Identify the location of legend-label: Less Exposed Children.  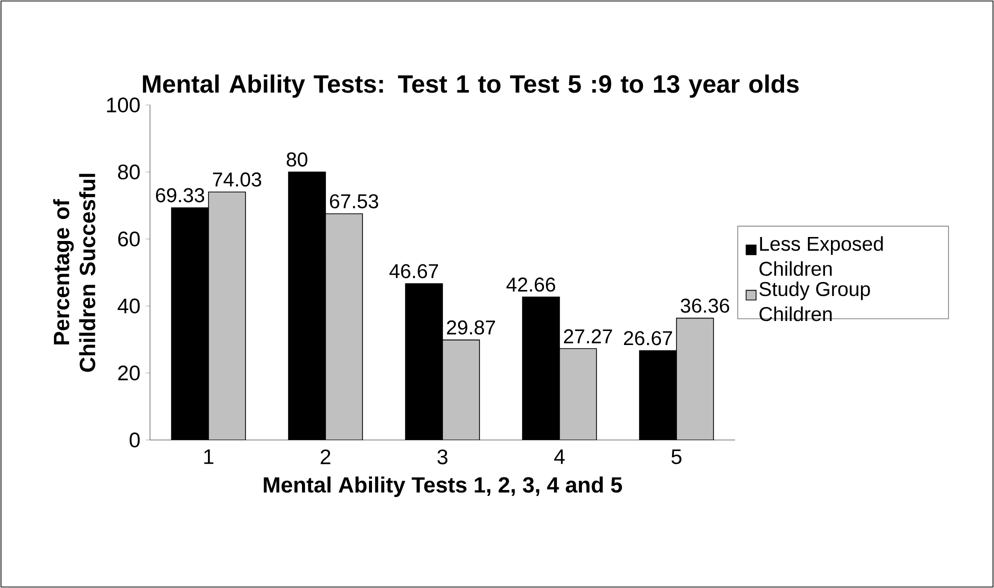
(821, 256).